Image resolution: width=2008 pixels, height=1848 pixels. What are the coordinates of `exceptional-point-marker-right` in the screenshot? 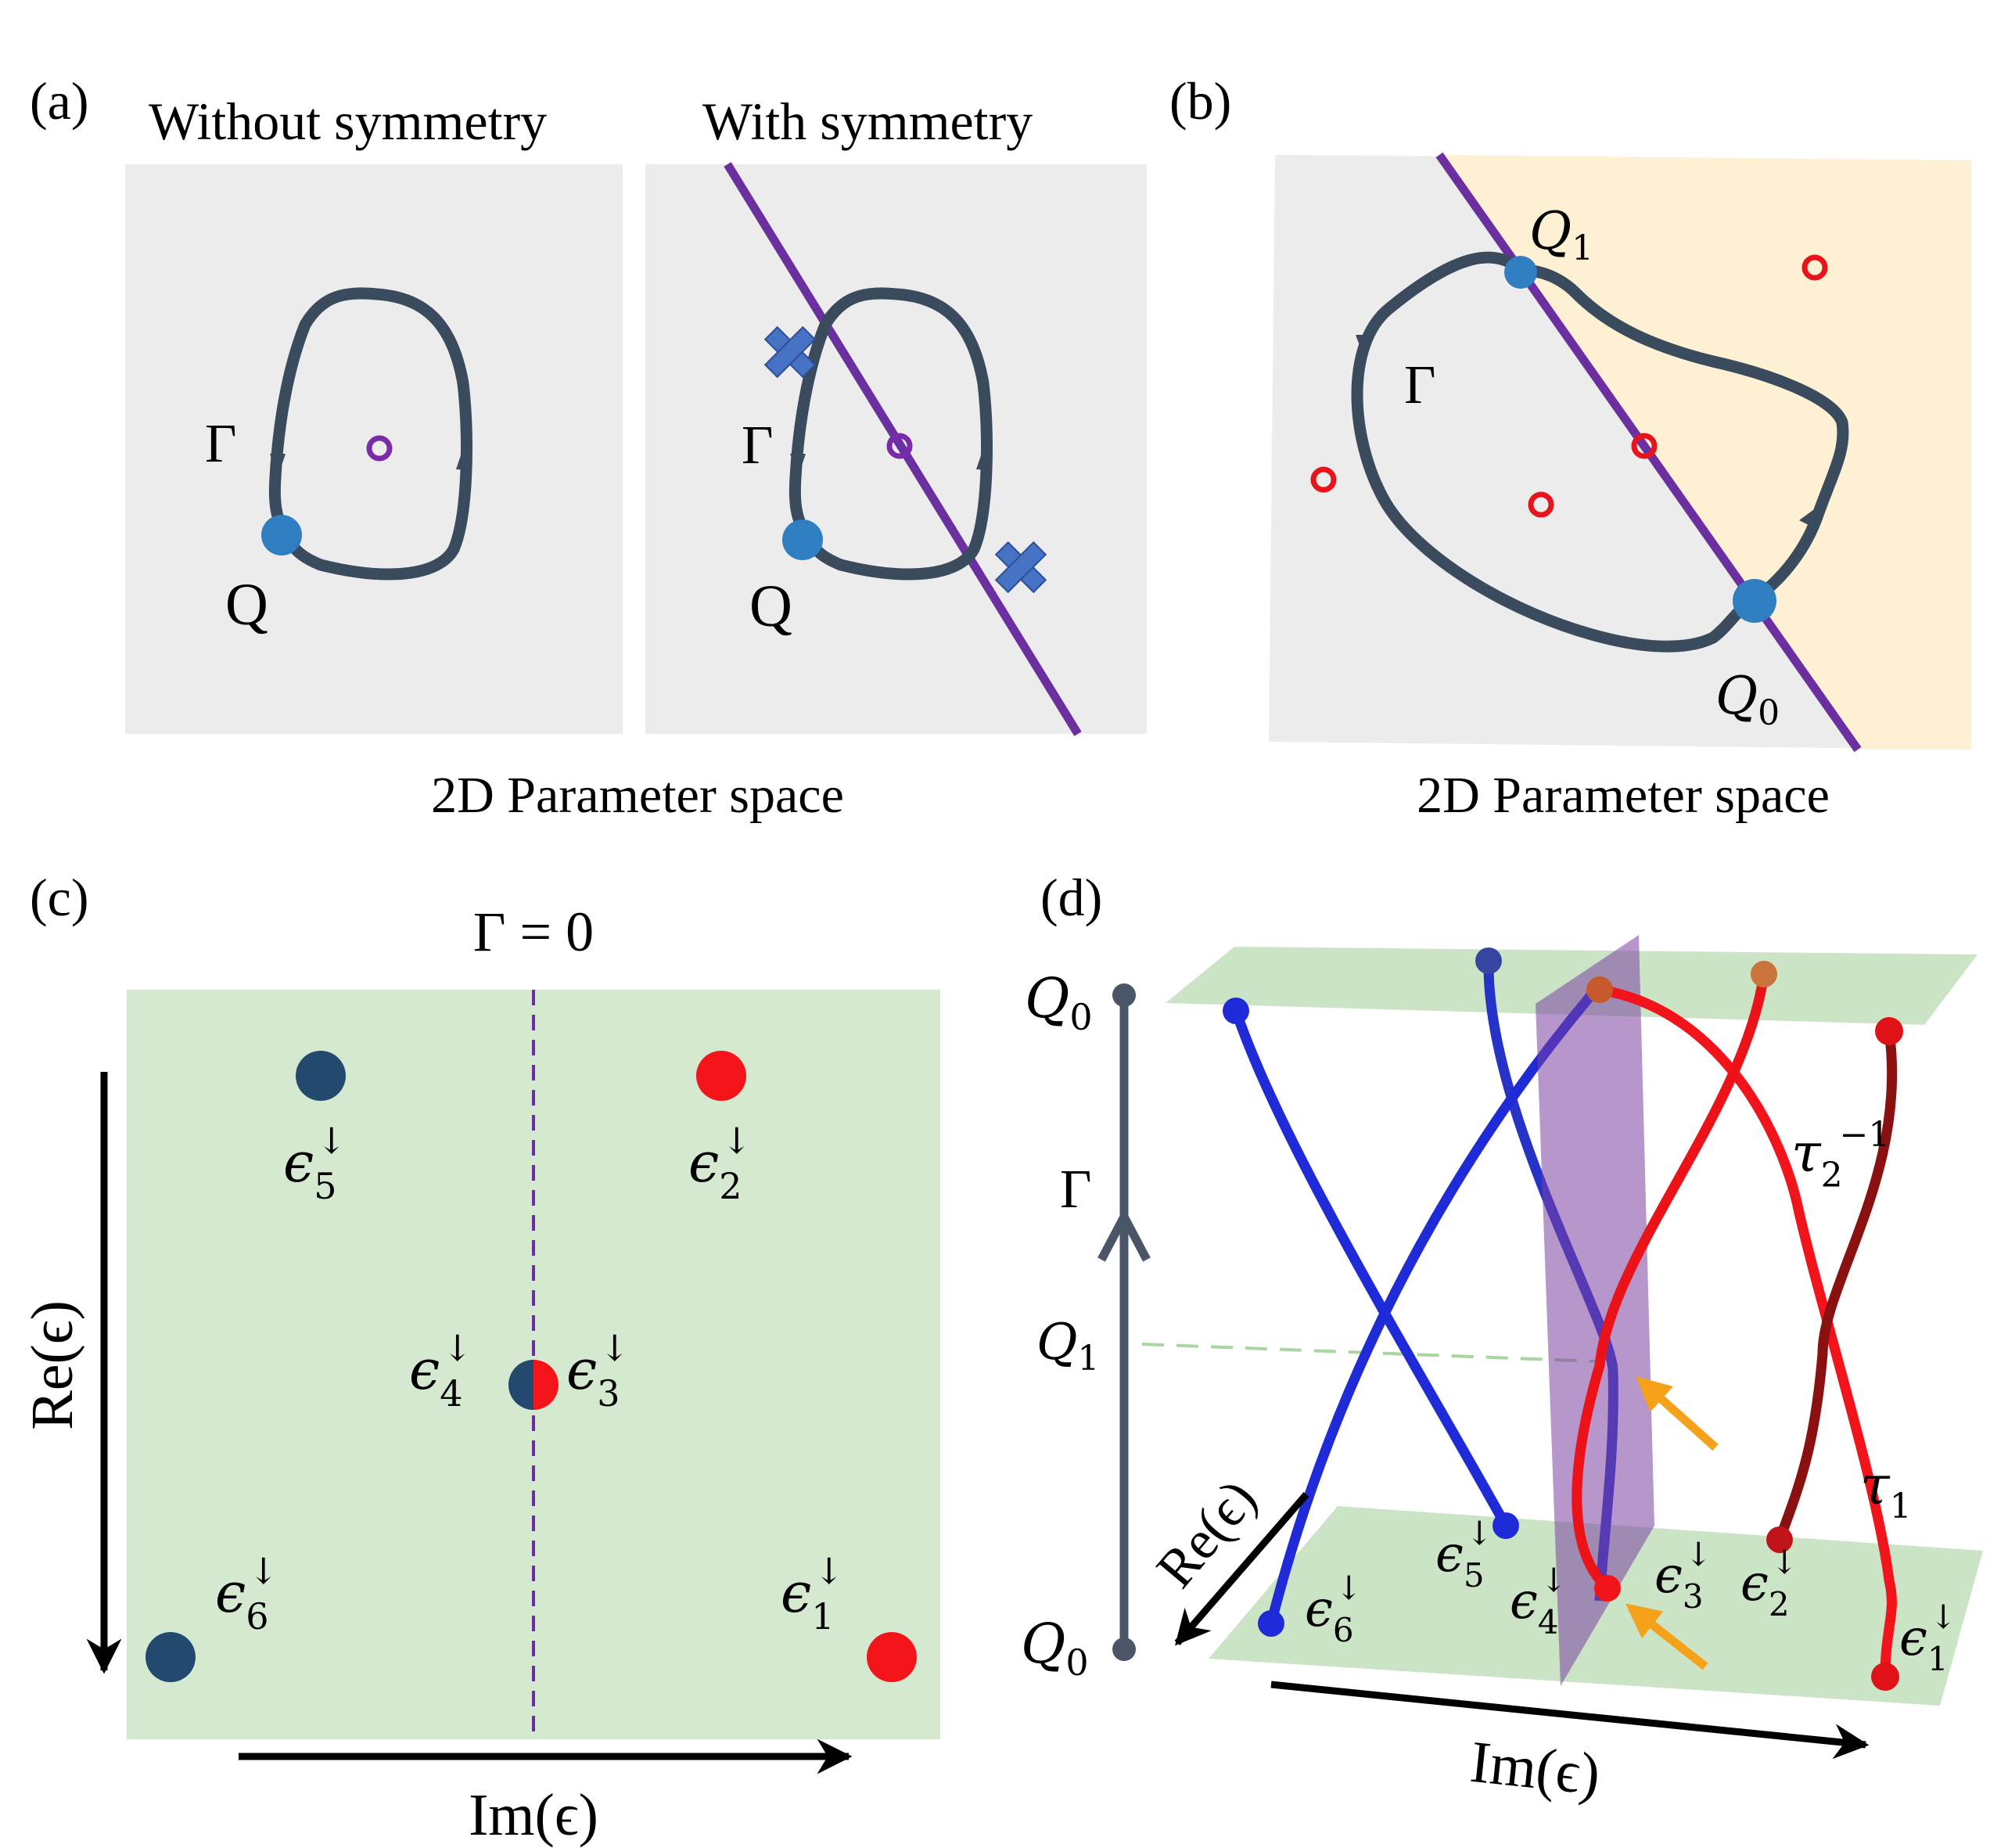 It's located at (899, 446).